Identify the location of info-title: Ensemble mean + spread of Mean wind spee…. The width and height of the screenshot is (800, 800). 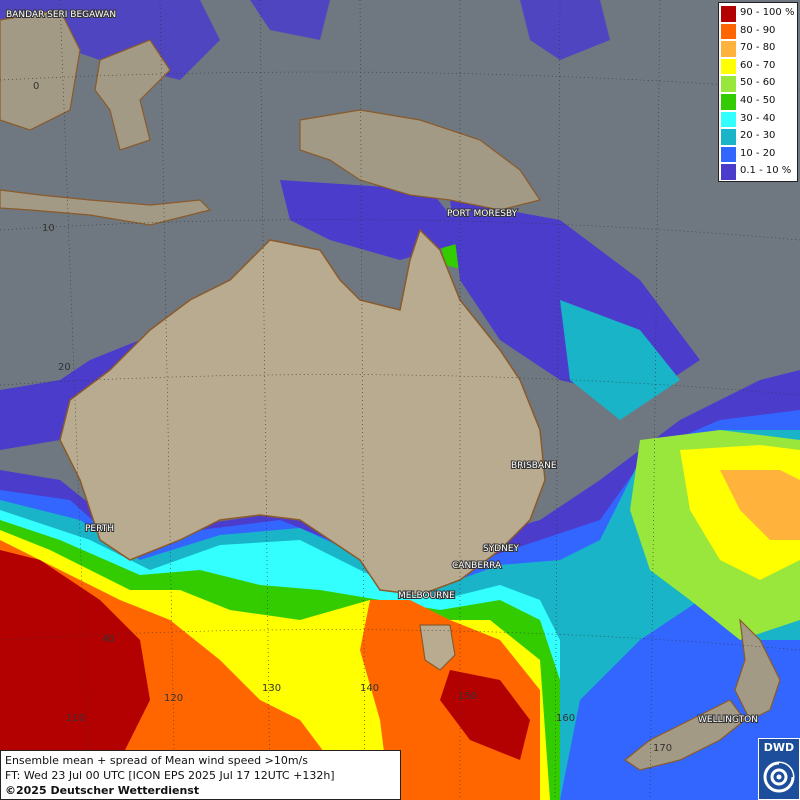
(156, 760).